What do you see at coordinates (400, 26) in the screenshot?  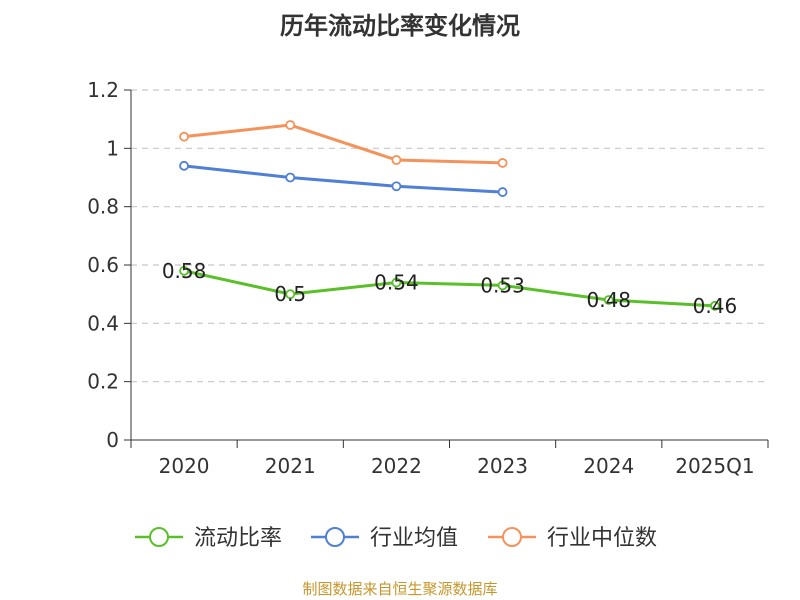 I see `chart-title: 历年流动比率变化情况` at bounding box center [400, 26].